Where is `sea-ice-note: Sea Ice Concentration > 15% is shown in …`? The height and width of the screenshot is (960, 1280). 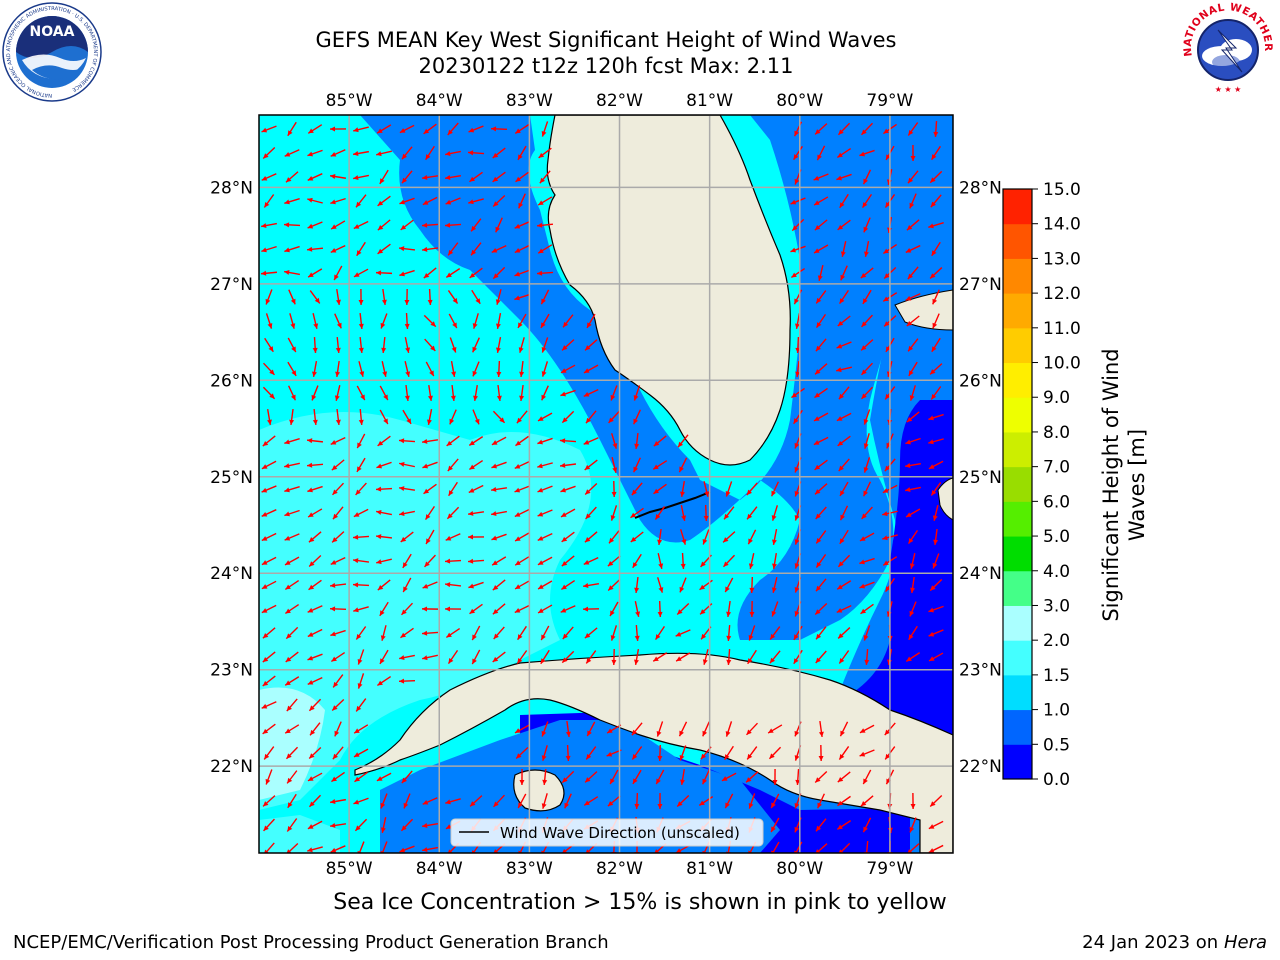
sea-ice-note: Sea Ice Concentration > 15% is shown in … is located at coordinates (640, 902).